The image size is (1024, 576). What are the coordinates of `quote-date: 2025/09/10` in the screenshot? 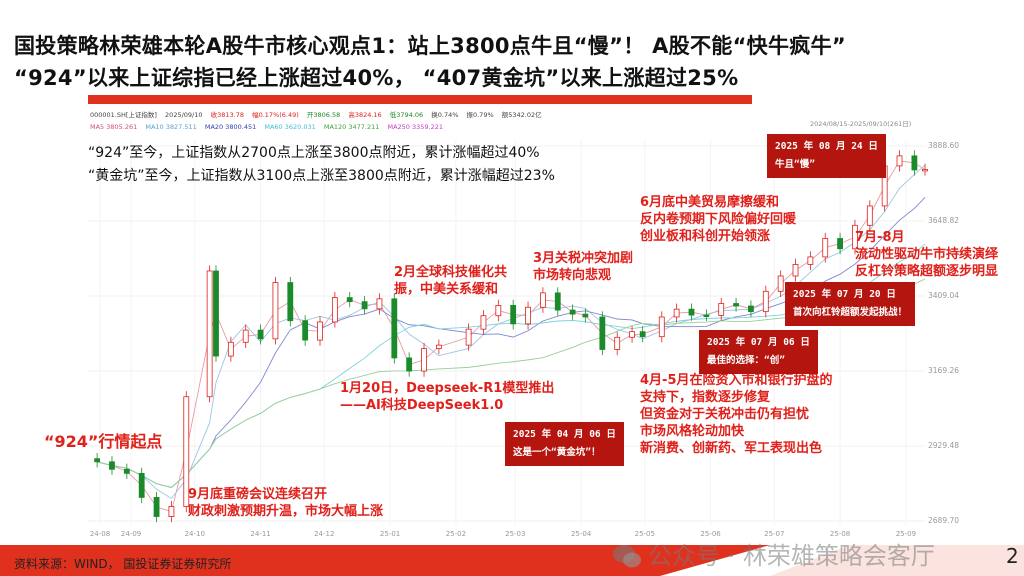 It's located at (184, 115).